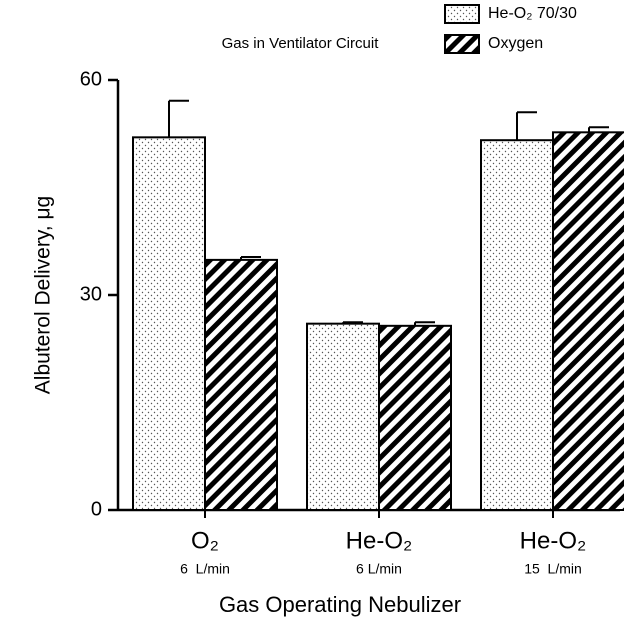  Describe the element at coordinates (515, 43) in the screenshot. I see `legend-label: Oxygen` at that location.